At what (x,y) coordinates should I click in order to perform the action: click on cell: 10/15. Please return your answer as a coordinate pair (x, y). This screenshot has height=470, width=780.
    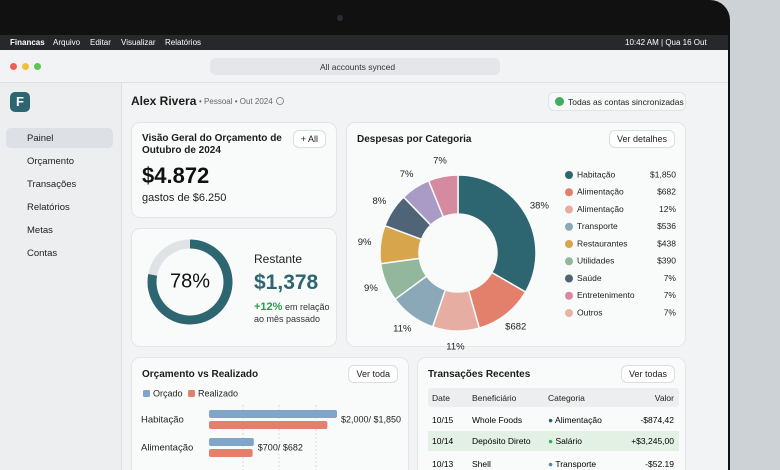
    Looking at the image, I should click on (443, 420).